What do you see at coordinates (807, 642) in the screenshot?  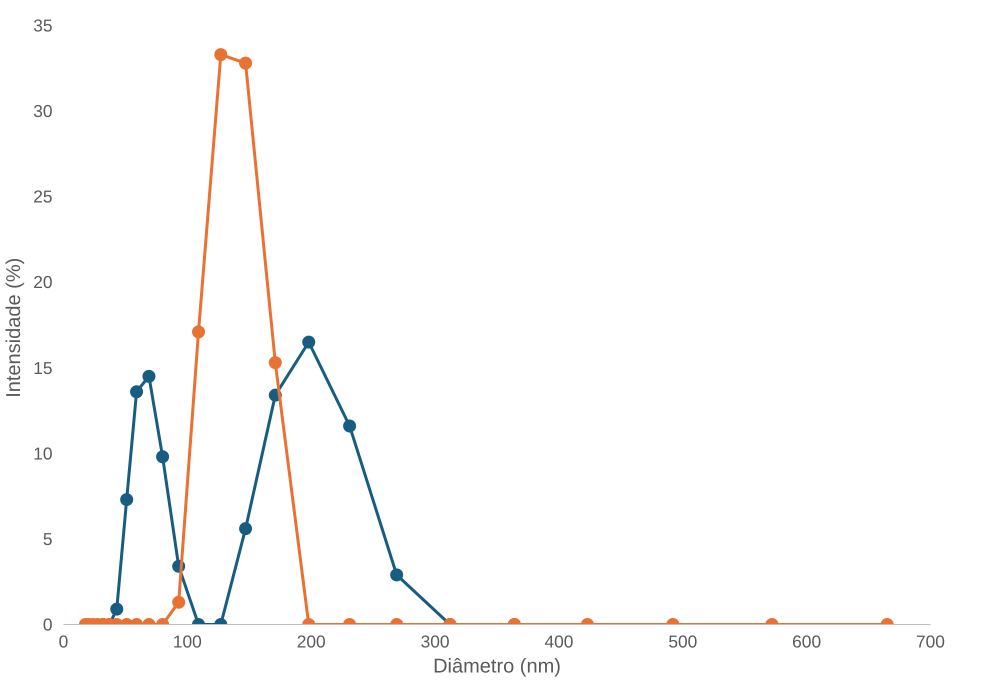 I see `x-tick-label: 600` at bounding box center [807, 642].